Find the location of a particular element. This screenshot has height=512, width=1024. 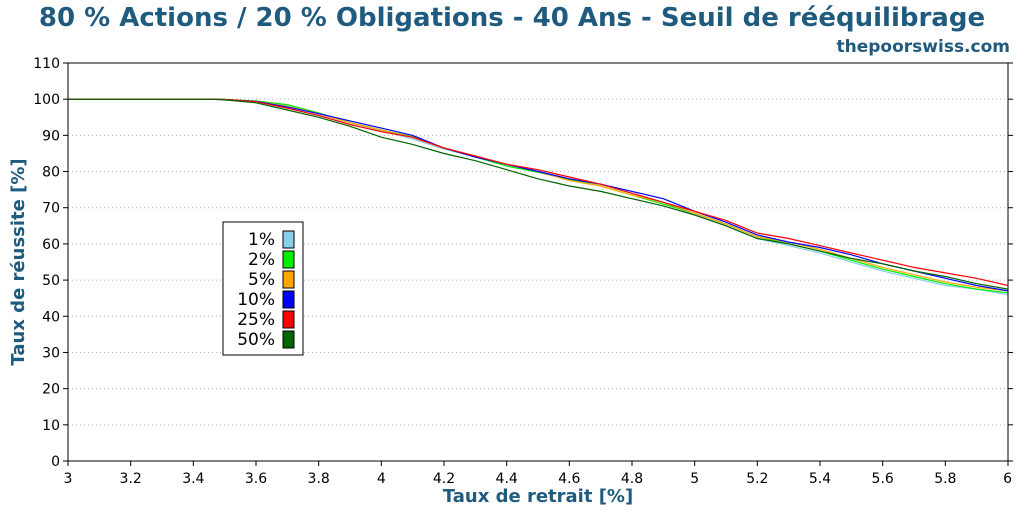

x-tick-label: 4.2 is located at coordinates (444, 479).